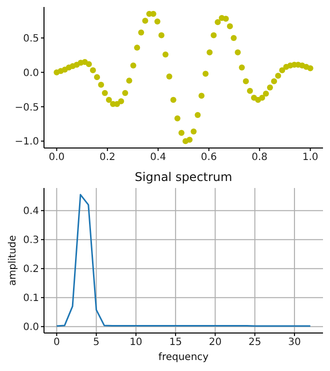 Image resolution: width=330 pixels, height=371 pixels. Describe the element at coordinates (13, 260) in the screenshot. I see `y-axis-title: amplitude` at that location.